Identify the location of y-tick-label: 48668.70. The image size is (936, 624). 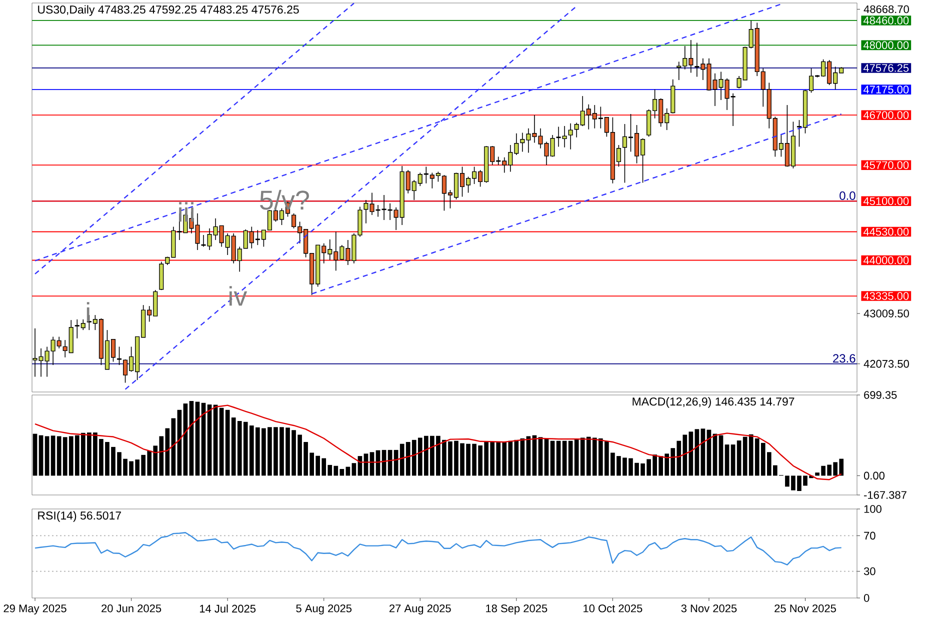
(886, 9).